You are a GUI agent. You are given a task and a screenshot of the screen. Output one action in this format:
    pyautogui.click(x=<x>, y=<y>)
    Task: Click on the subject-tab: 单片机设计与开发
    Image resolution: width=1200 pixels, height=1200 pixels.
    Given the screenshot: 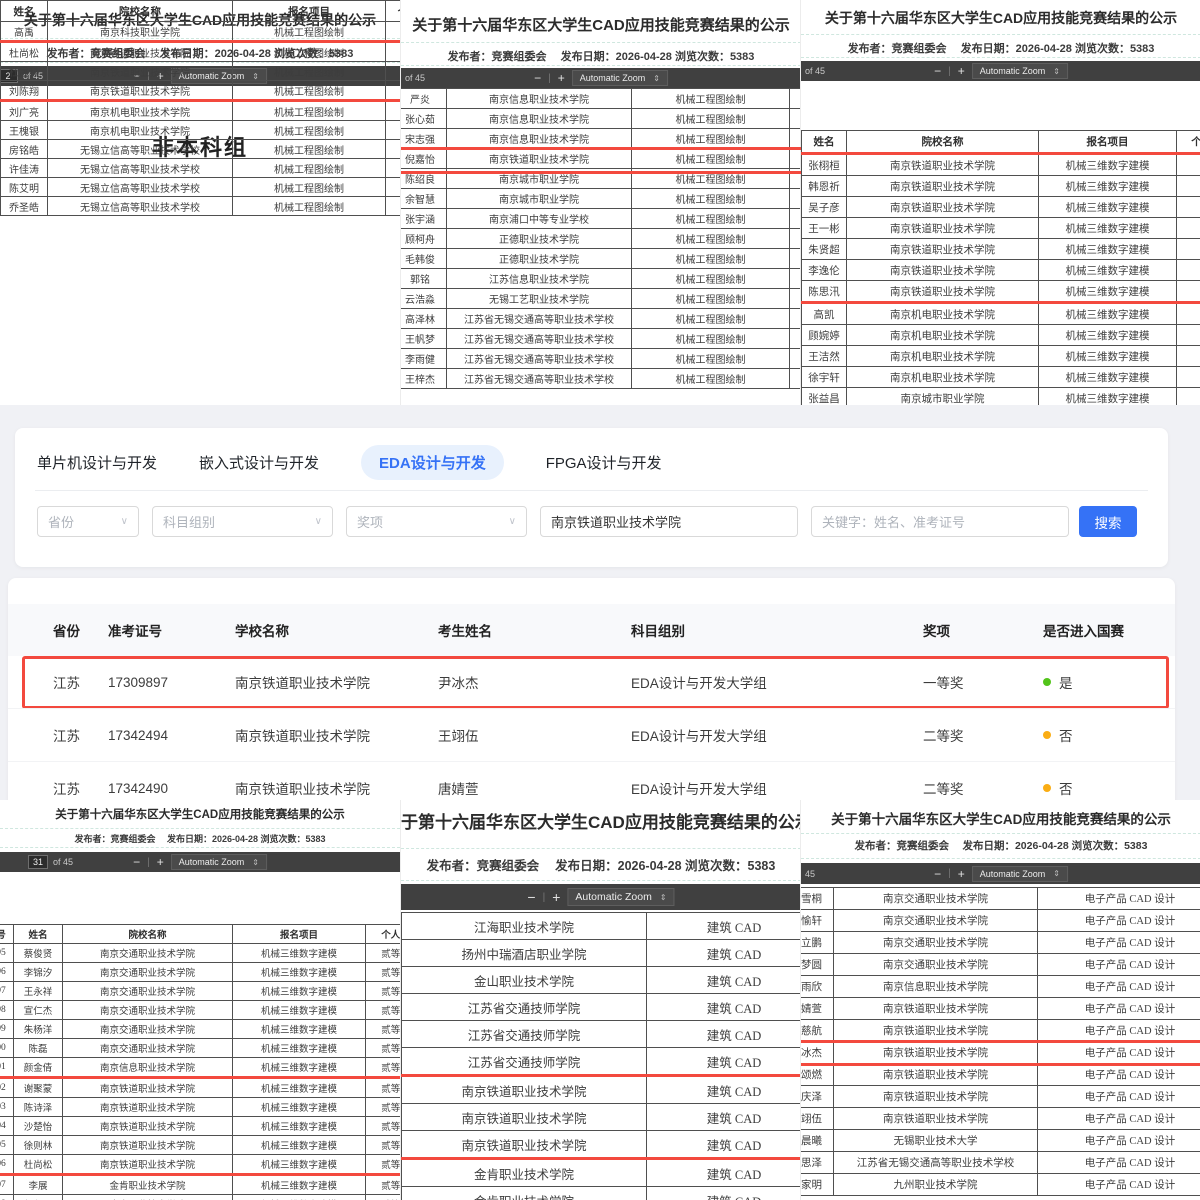 What is the action you would take?
    pyautogui.click(x=97, y=463)
    